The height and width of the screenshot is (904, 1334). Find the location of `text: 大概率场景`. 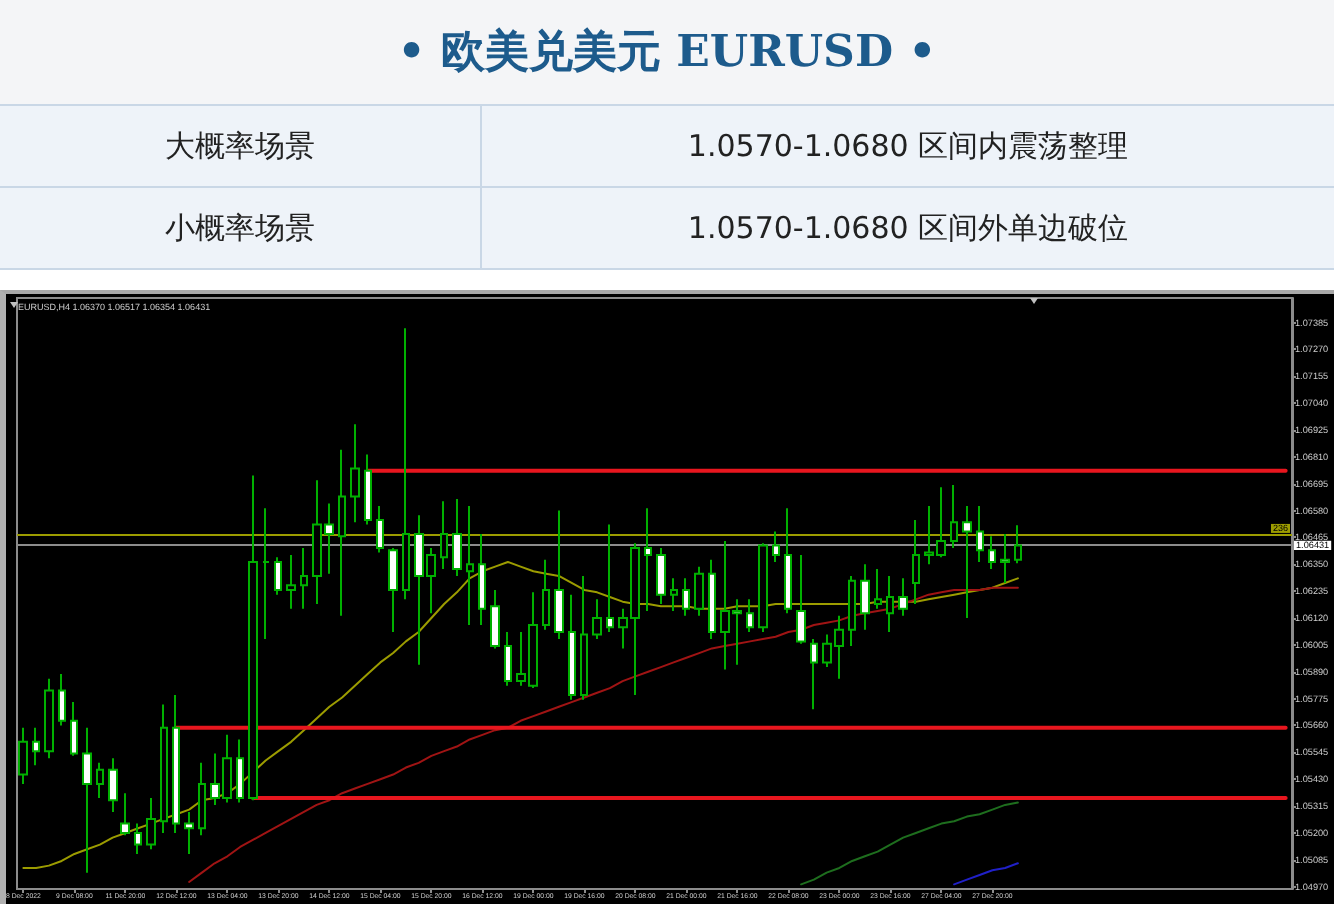

text: 大概率场景 is located at coordinates (240, 146).